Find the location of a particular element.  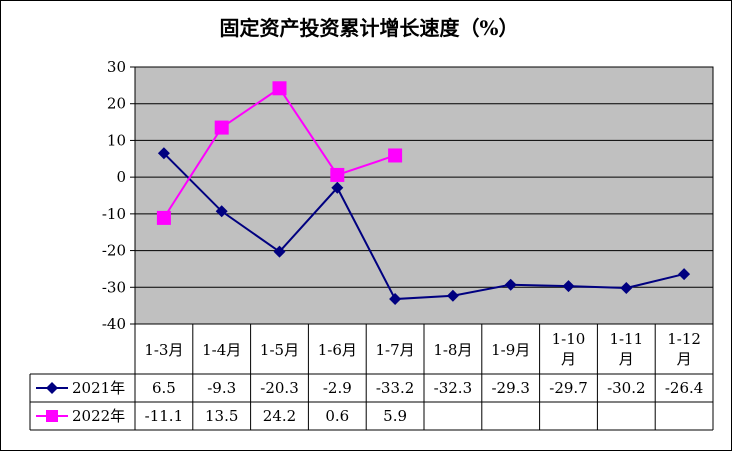

data-table-value: -33.2 is located at coordinates (395, 388).